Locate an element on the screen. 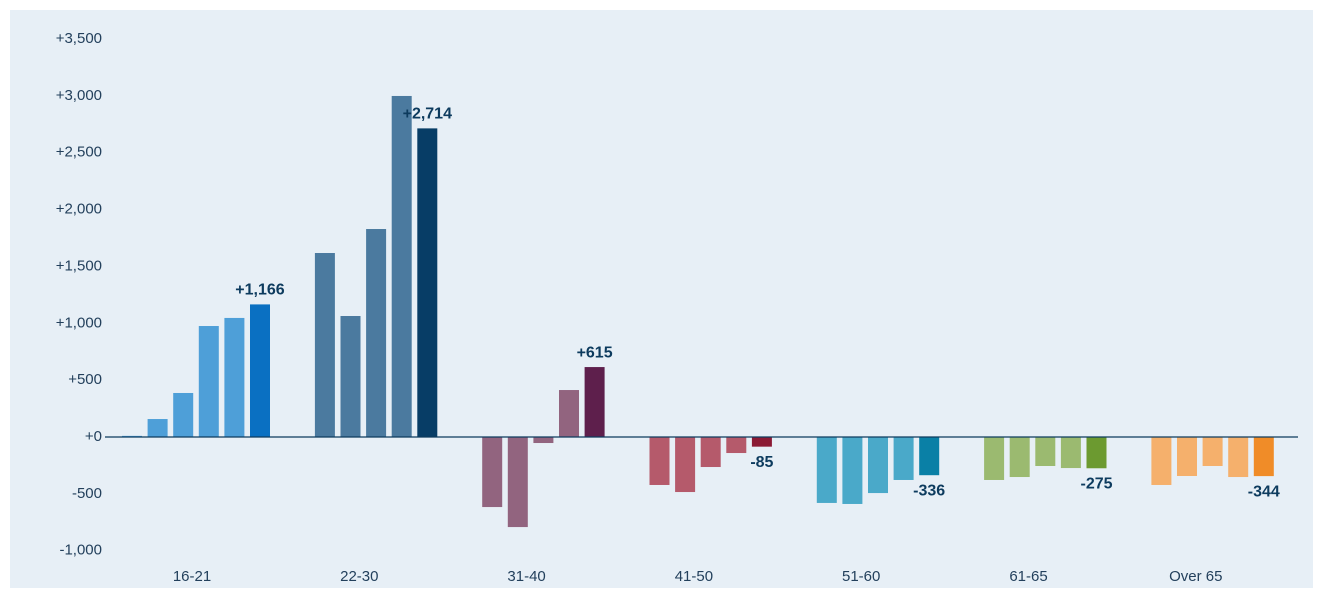 The image size is (1323, 598). x-tick-label: 41-50 is located at coordinates (694, 576).